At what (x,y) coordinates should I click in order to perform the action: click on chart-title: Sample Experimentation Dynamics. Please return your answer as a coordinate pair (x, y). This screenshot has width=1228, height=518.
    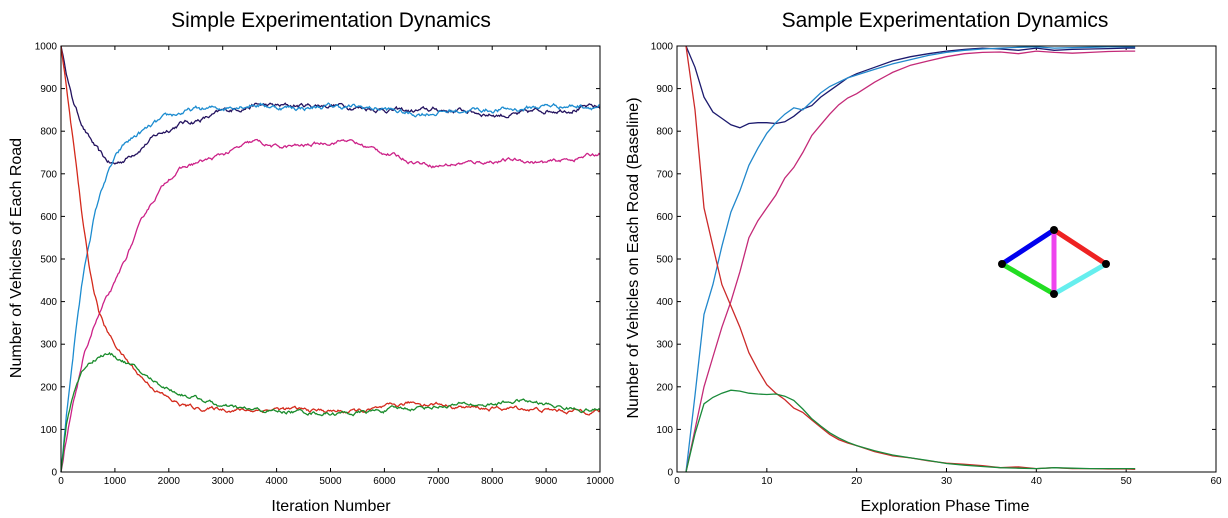
    Looking at the image, I should click on (945, 20).